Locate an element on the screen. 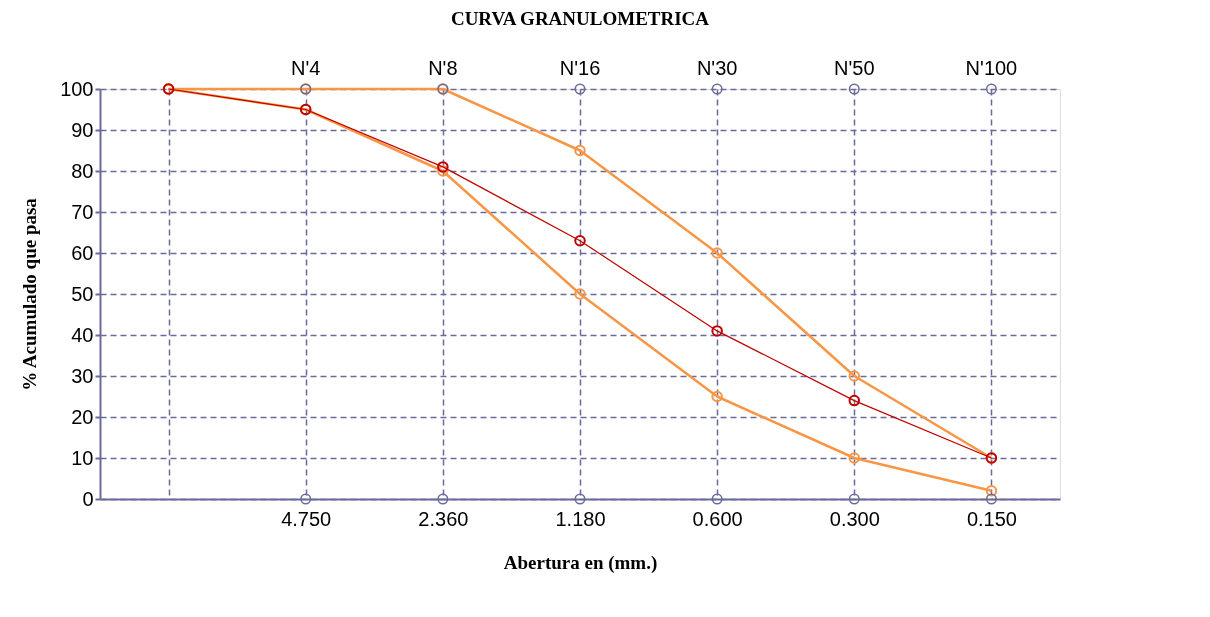 The width and height of the screenshot is (1210, 617). y-tick-label: 90 is located at coordinates (82, 129).